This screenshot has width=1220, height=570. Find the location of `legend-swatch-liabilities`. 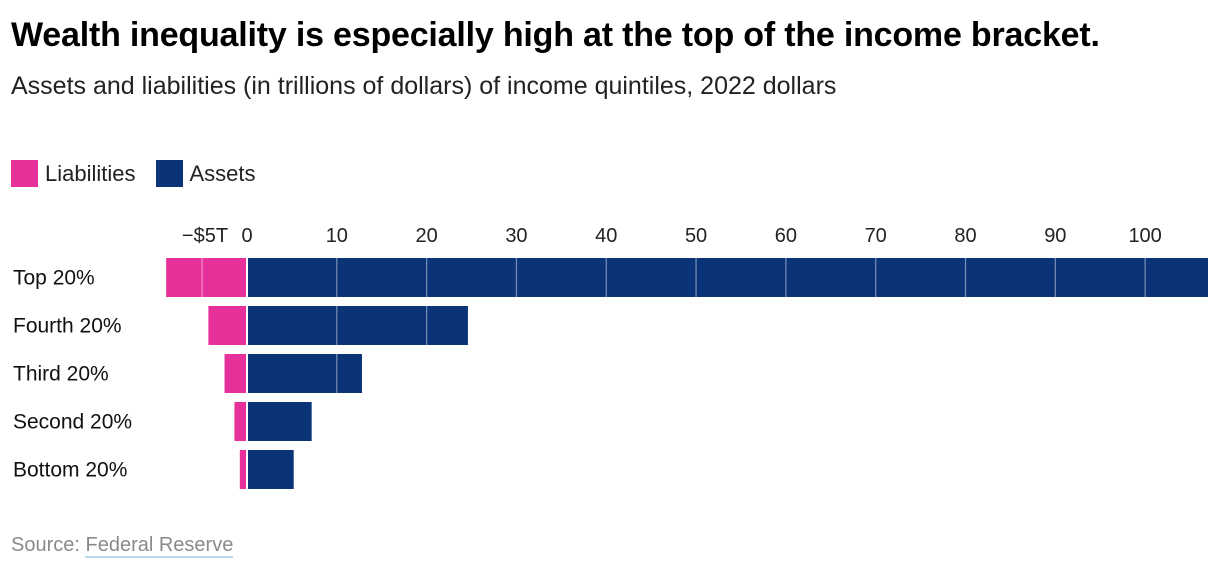

legend-swatch-liabilities is located at coordinates (24, 173).